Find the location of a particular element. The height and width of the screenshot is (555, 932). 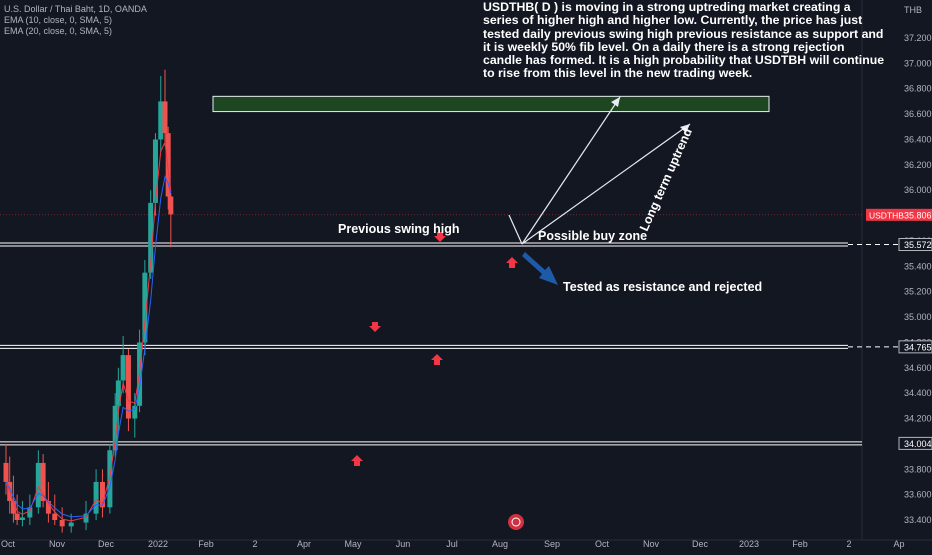

long-term-uptrend-label: Long term uptrend is located at coordinates (666, 179).